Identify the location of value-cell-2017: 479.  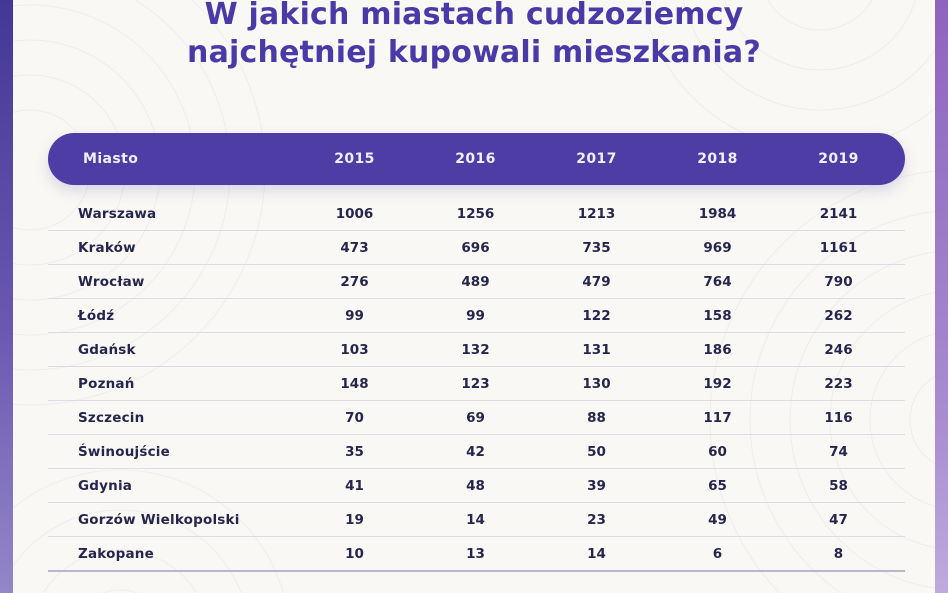
(596, 281).